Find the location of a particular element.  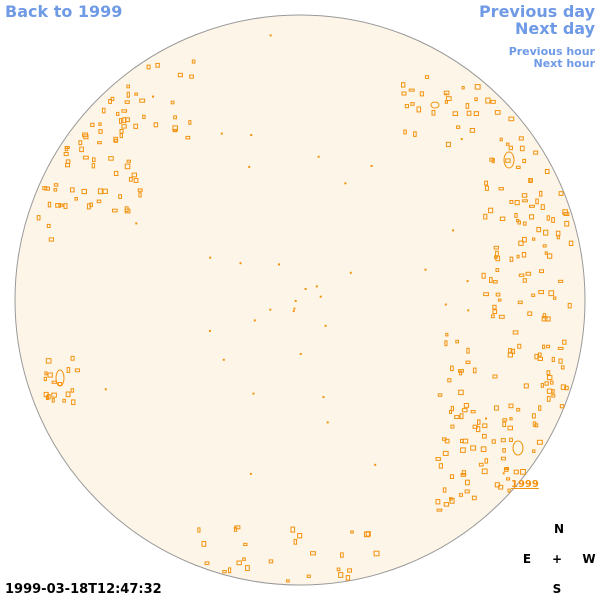

next-day-link: Next day is located at coordinates (555, 28).